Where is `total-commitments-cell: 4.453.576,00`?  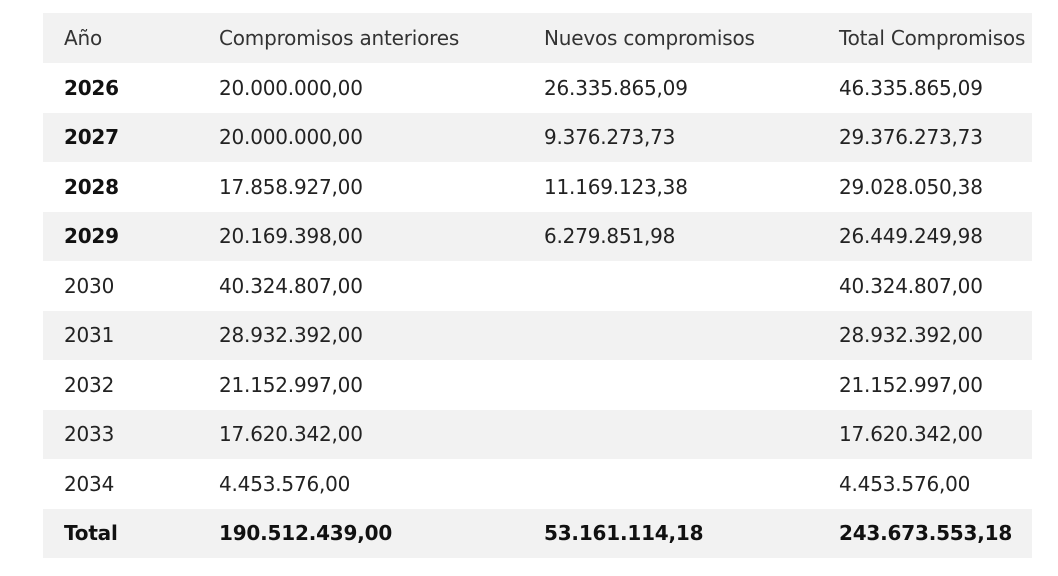 total-commitments-cell: 4.453.576,00 is located at coordinates (905, 483).